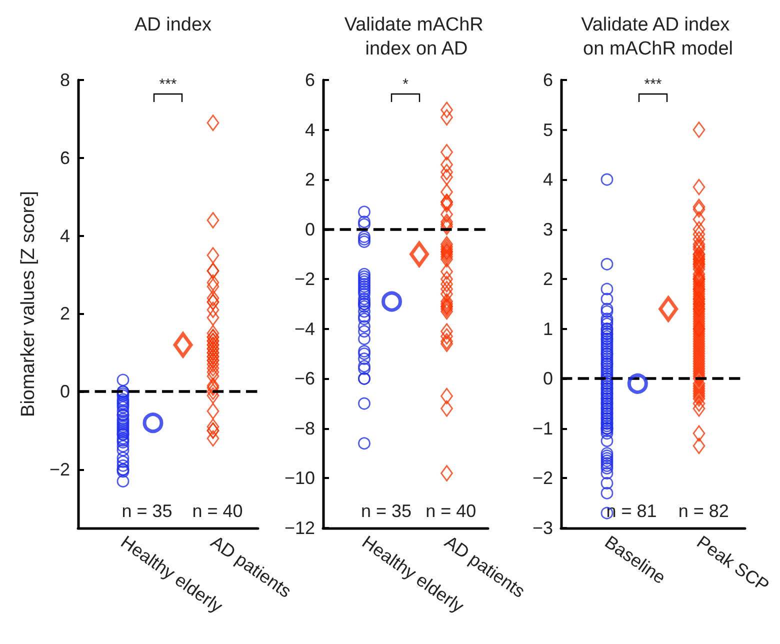 The width and height of the screenshot is (780, 644). I want to click on y-tick-label: 8, so click(65, 80).